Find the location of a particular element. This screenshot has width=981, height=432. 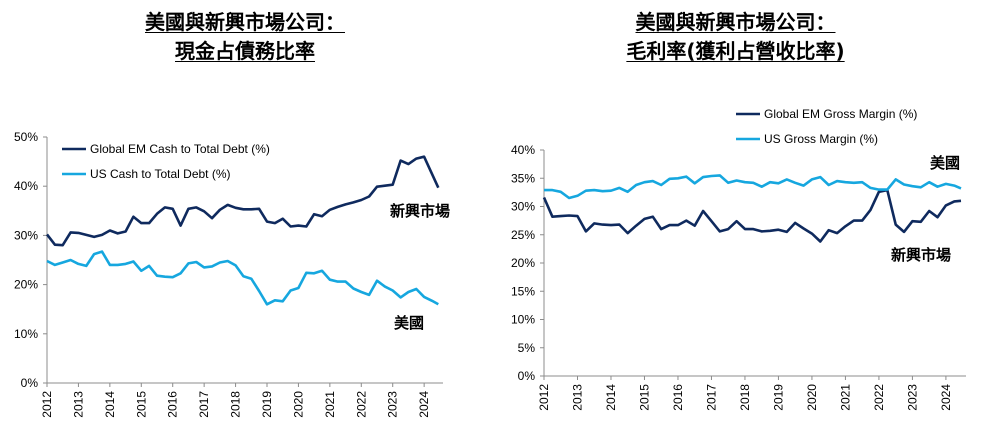

left-chart-title: 美國與新興市場公司： 現金占債務比率 is located at coordinates (245, 37).